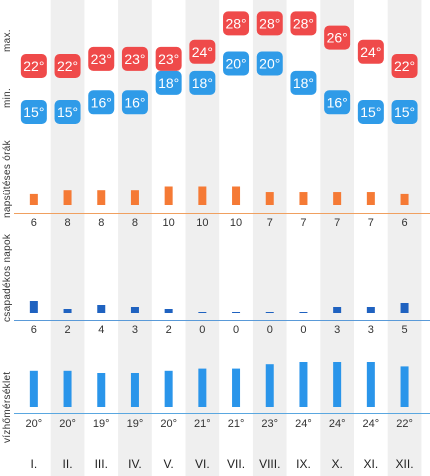 This screenshot has height=476, width=430. I want to click on max-temp-label: max., so click(7, 40).